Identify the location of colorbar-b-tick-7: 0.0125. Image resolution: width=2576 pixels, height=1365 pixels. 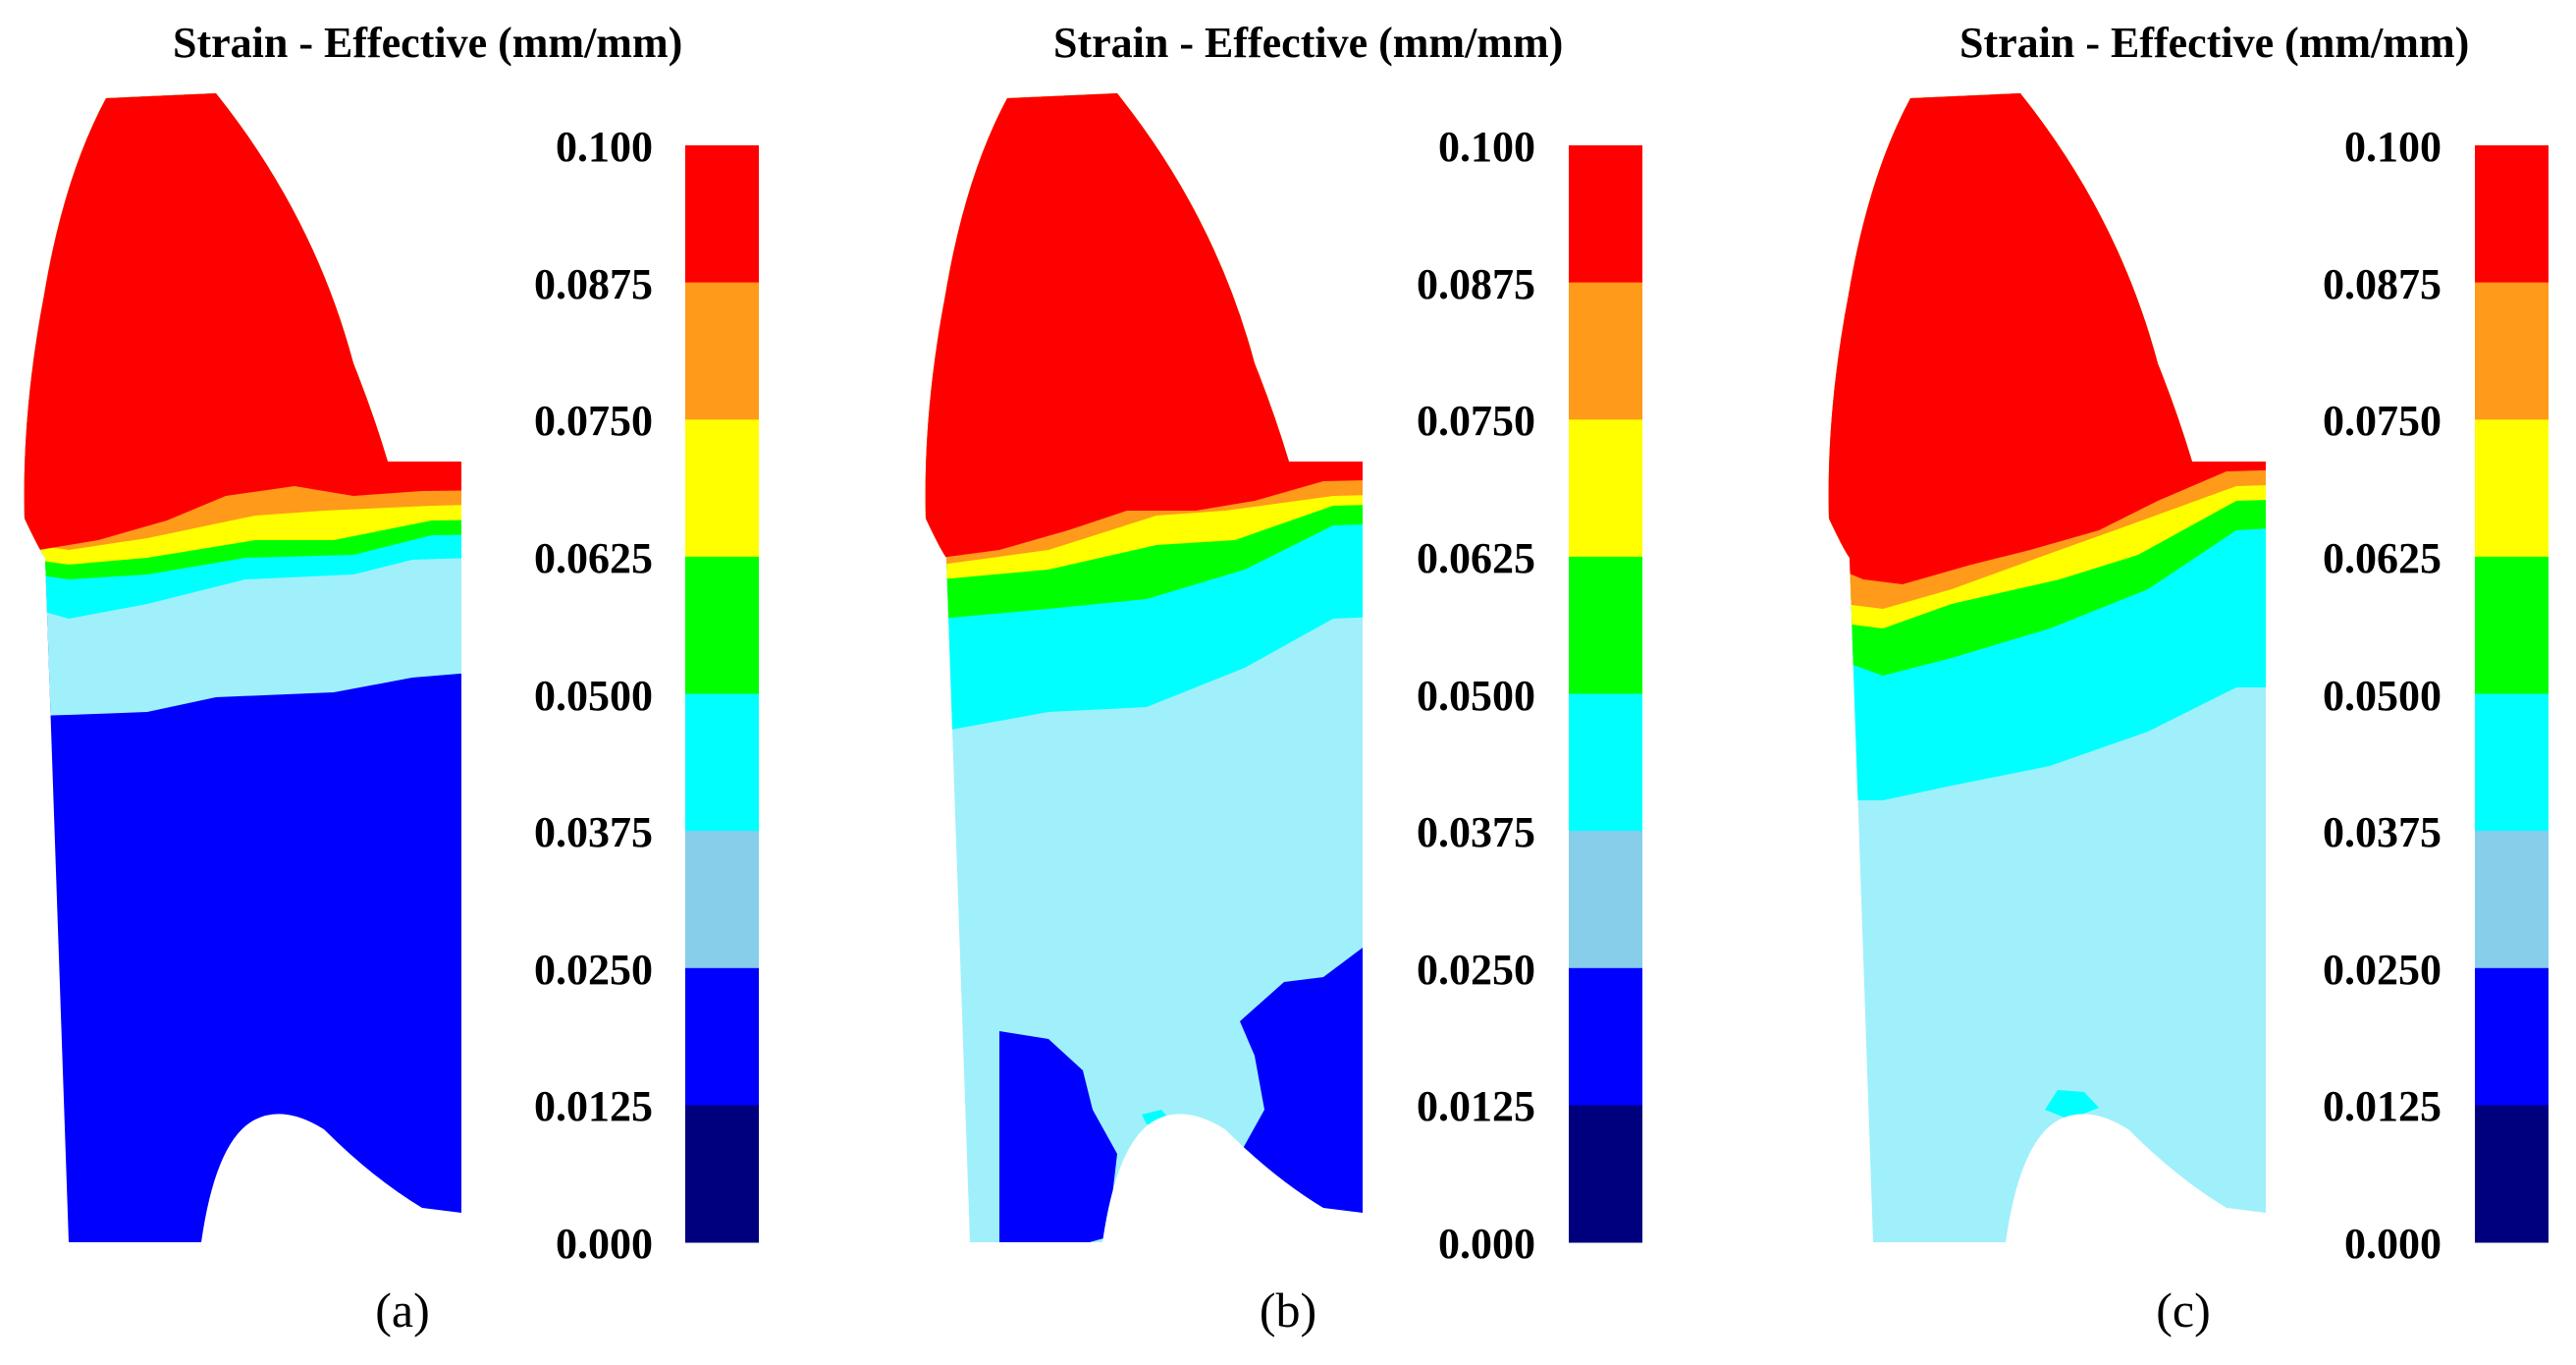
(1476, 1106).